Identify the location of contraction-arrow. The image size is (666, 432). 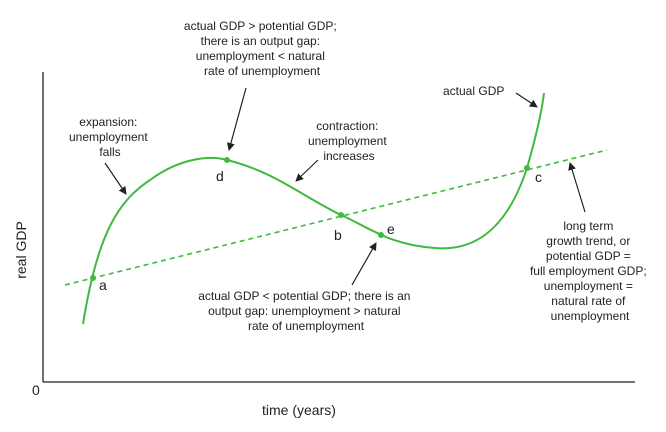
(307, 170).